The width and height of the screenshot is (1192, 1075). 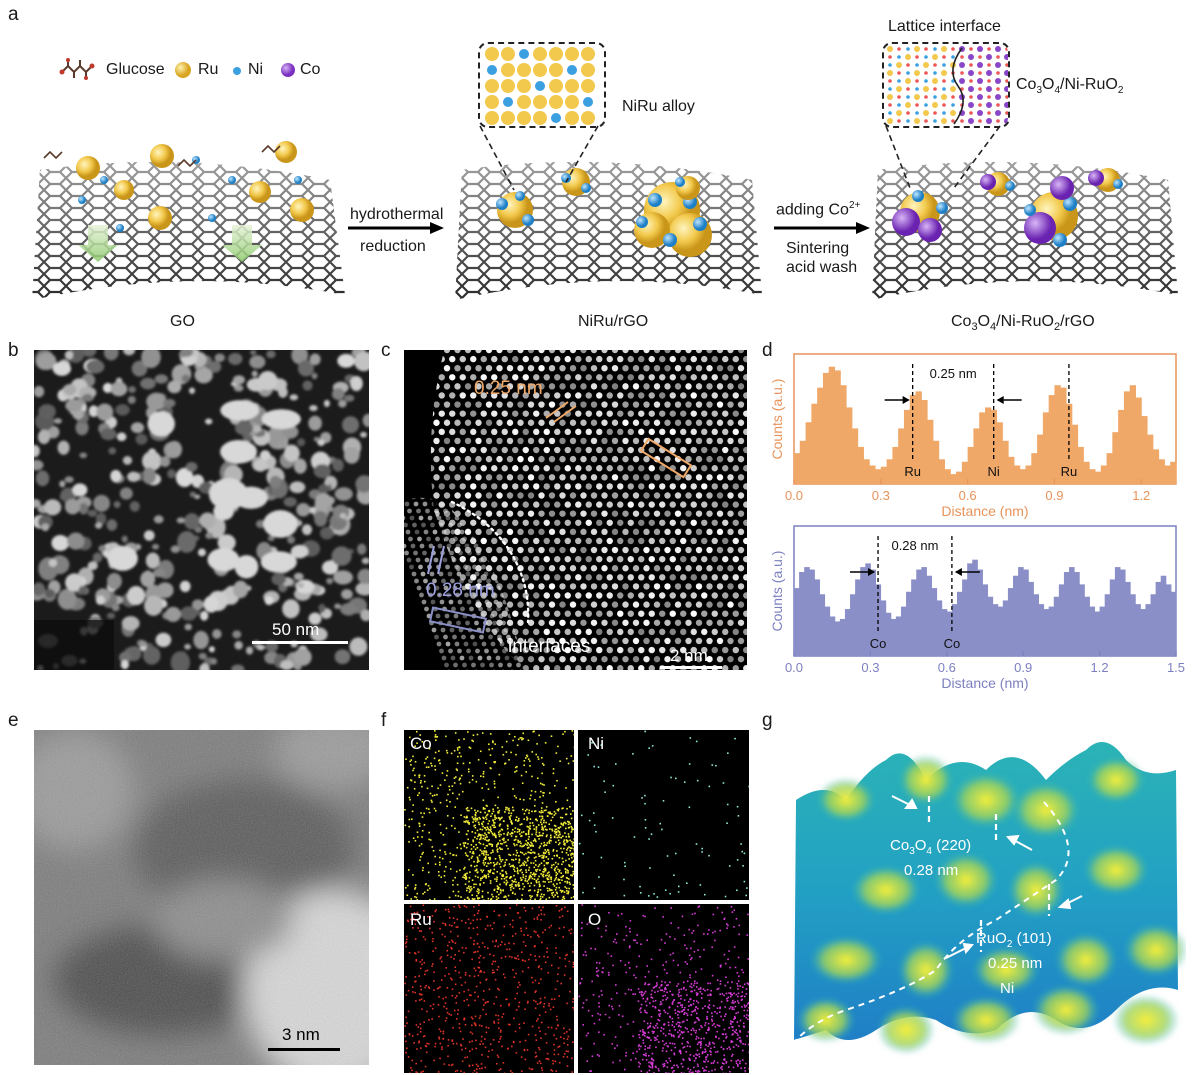 What do you see at coordinates (605, 220) in the screenshot?
I see `graphene-sheets` at bounding box center [605, 220].